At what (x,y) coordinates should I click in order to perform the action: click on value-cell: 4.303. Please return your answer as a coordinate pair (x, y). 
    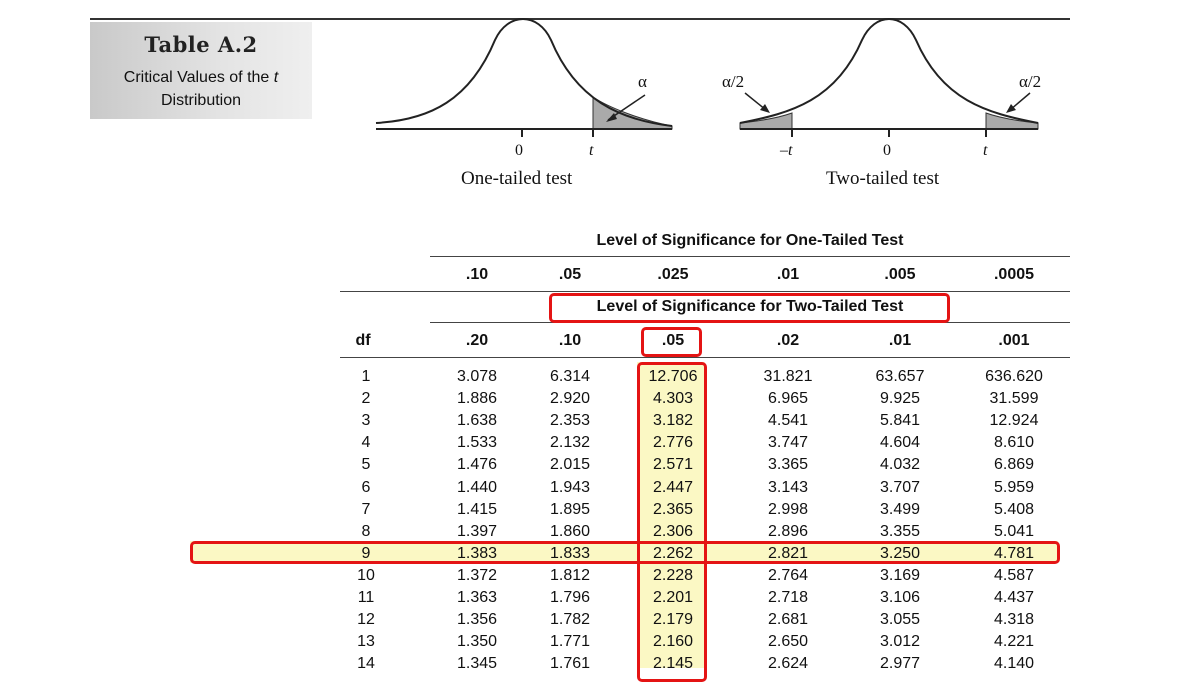
    Looking at the image, I should click on (673, 398).